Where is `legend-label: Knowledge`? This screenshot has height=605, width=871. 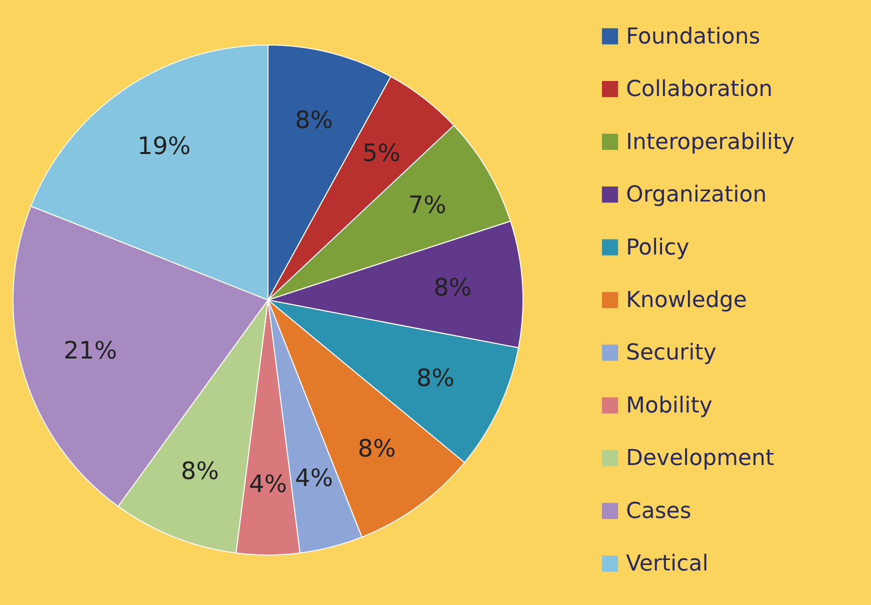 legend-label: Knowledge is located at coordinates (686, 300).